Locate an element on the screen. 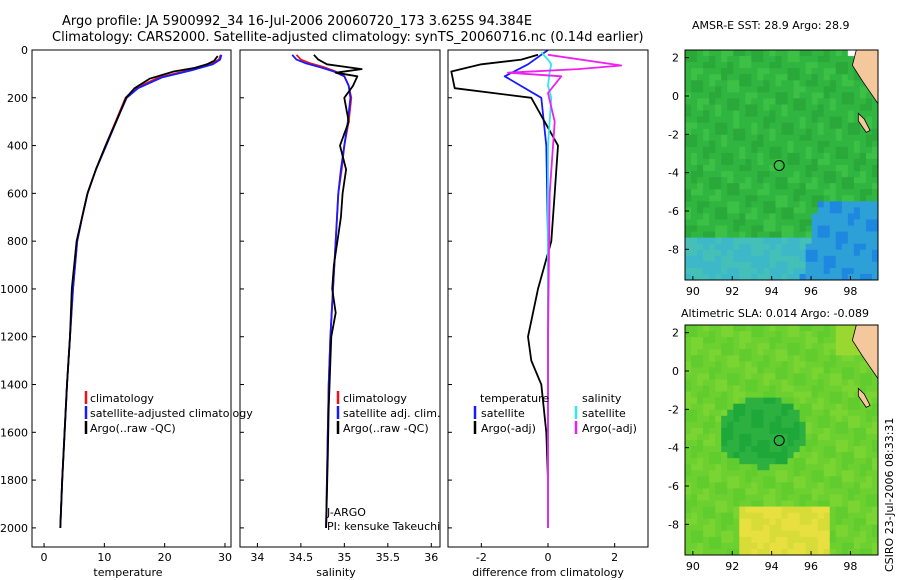 Image resolution: width=900 pixels, height=580 pixels. salinity-xlabel: salinity is located at coordinates (336, 572).